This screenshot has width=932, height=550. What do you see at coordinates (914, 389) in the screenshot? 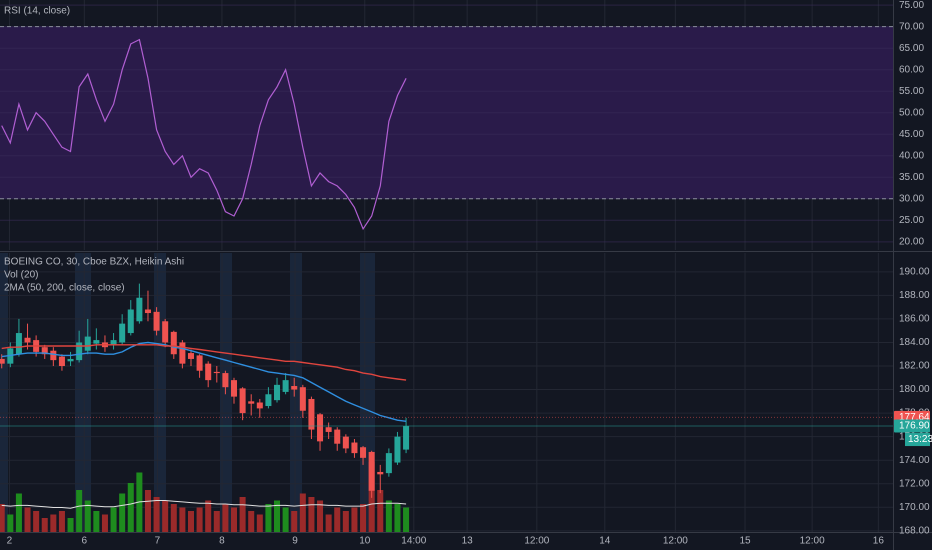
I see `y-tick-label: 180.00` at bounding box center [914, 389].